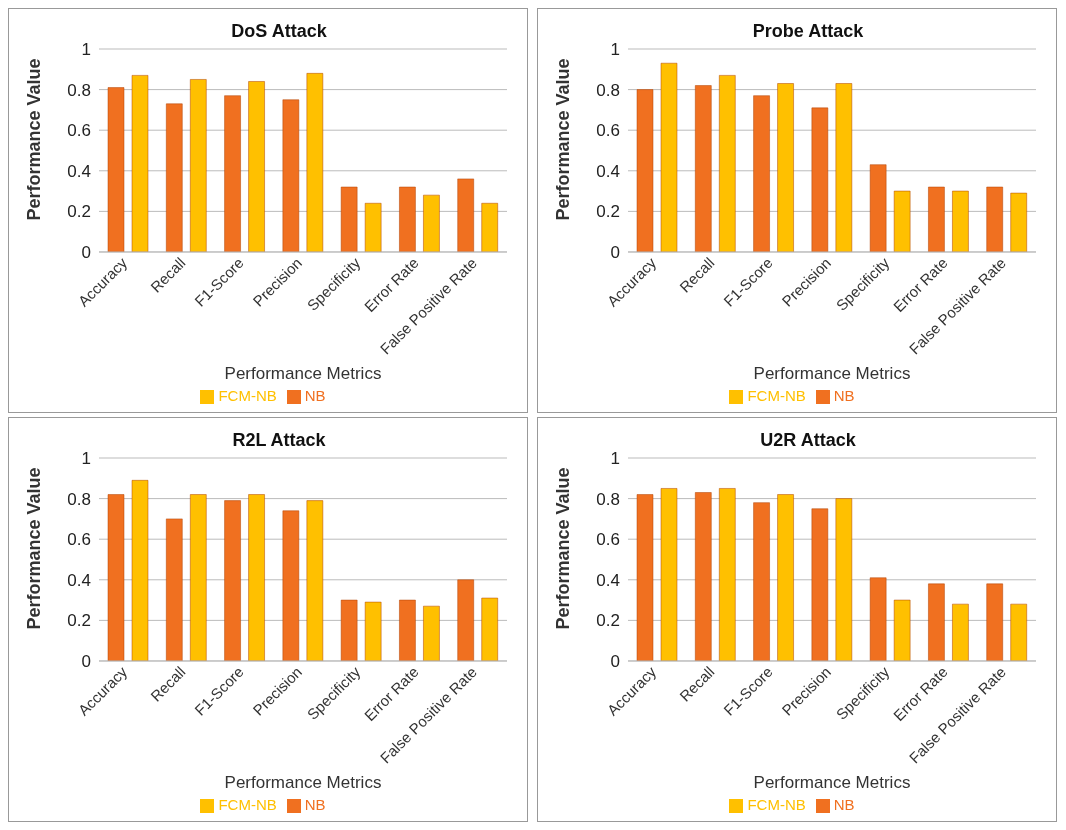  I want to click on chart-title: U2R Attack, so click(808, 440).